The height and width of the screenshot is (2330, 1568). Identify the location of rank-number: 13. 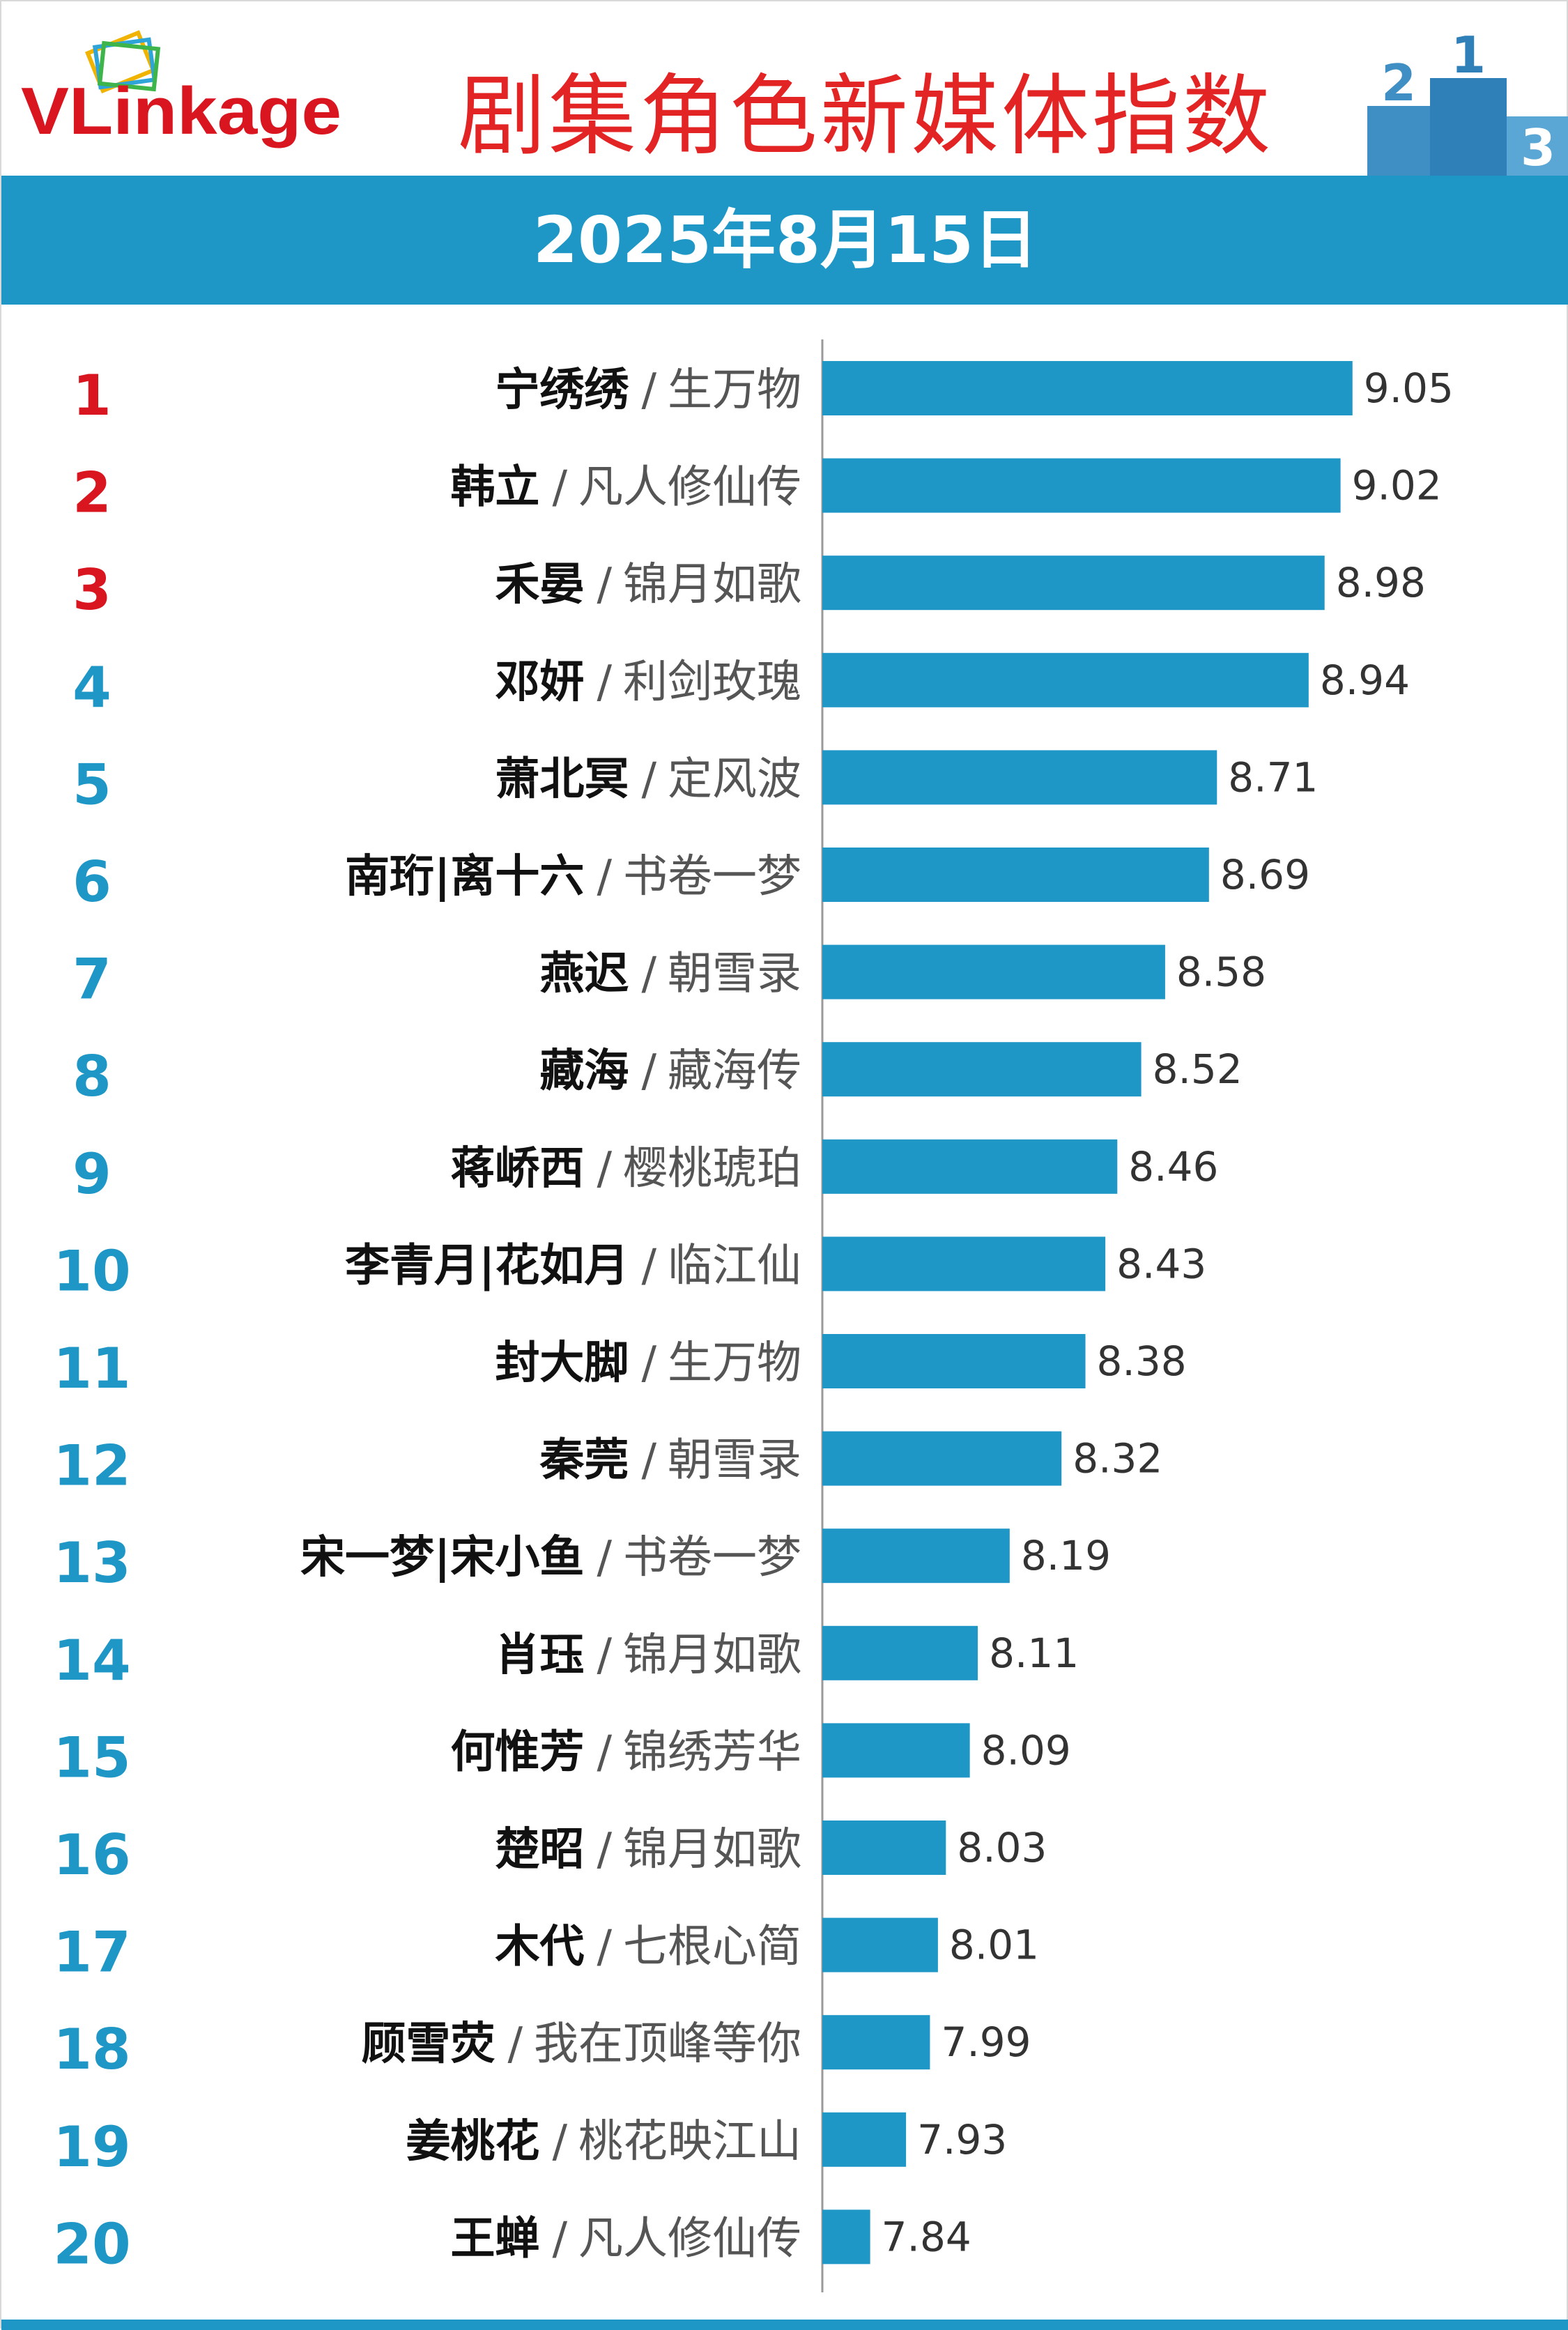
(91, 1563).